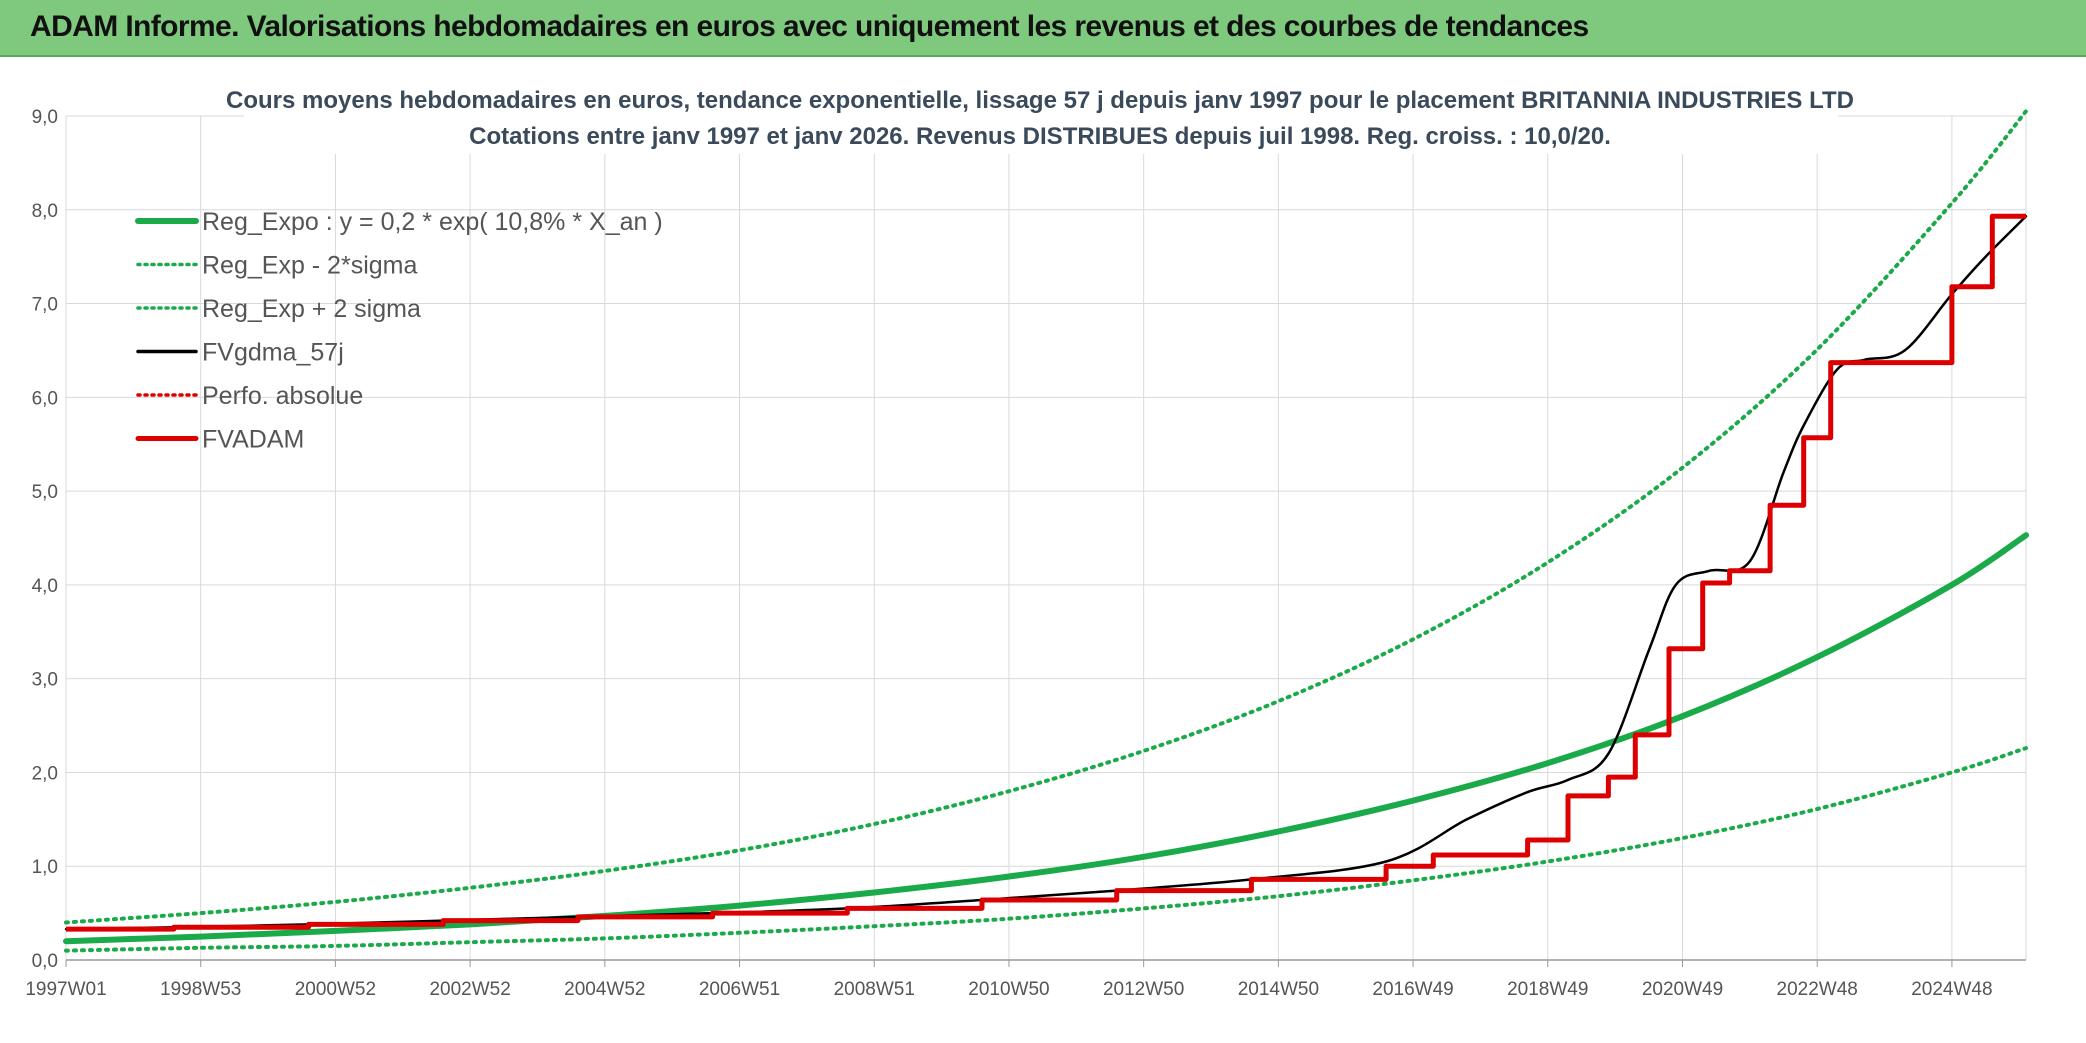  I want to click on legend-label: Perfo. absolue, so click(282, 396).